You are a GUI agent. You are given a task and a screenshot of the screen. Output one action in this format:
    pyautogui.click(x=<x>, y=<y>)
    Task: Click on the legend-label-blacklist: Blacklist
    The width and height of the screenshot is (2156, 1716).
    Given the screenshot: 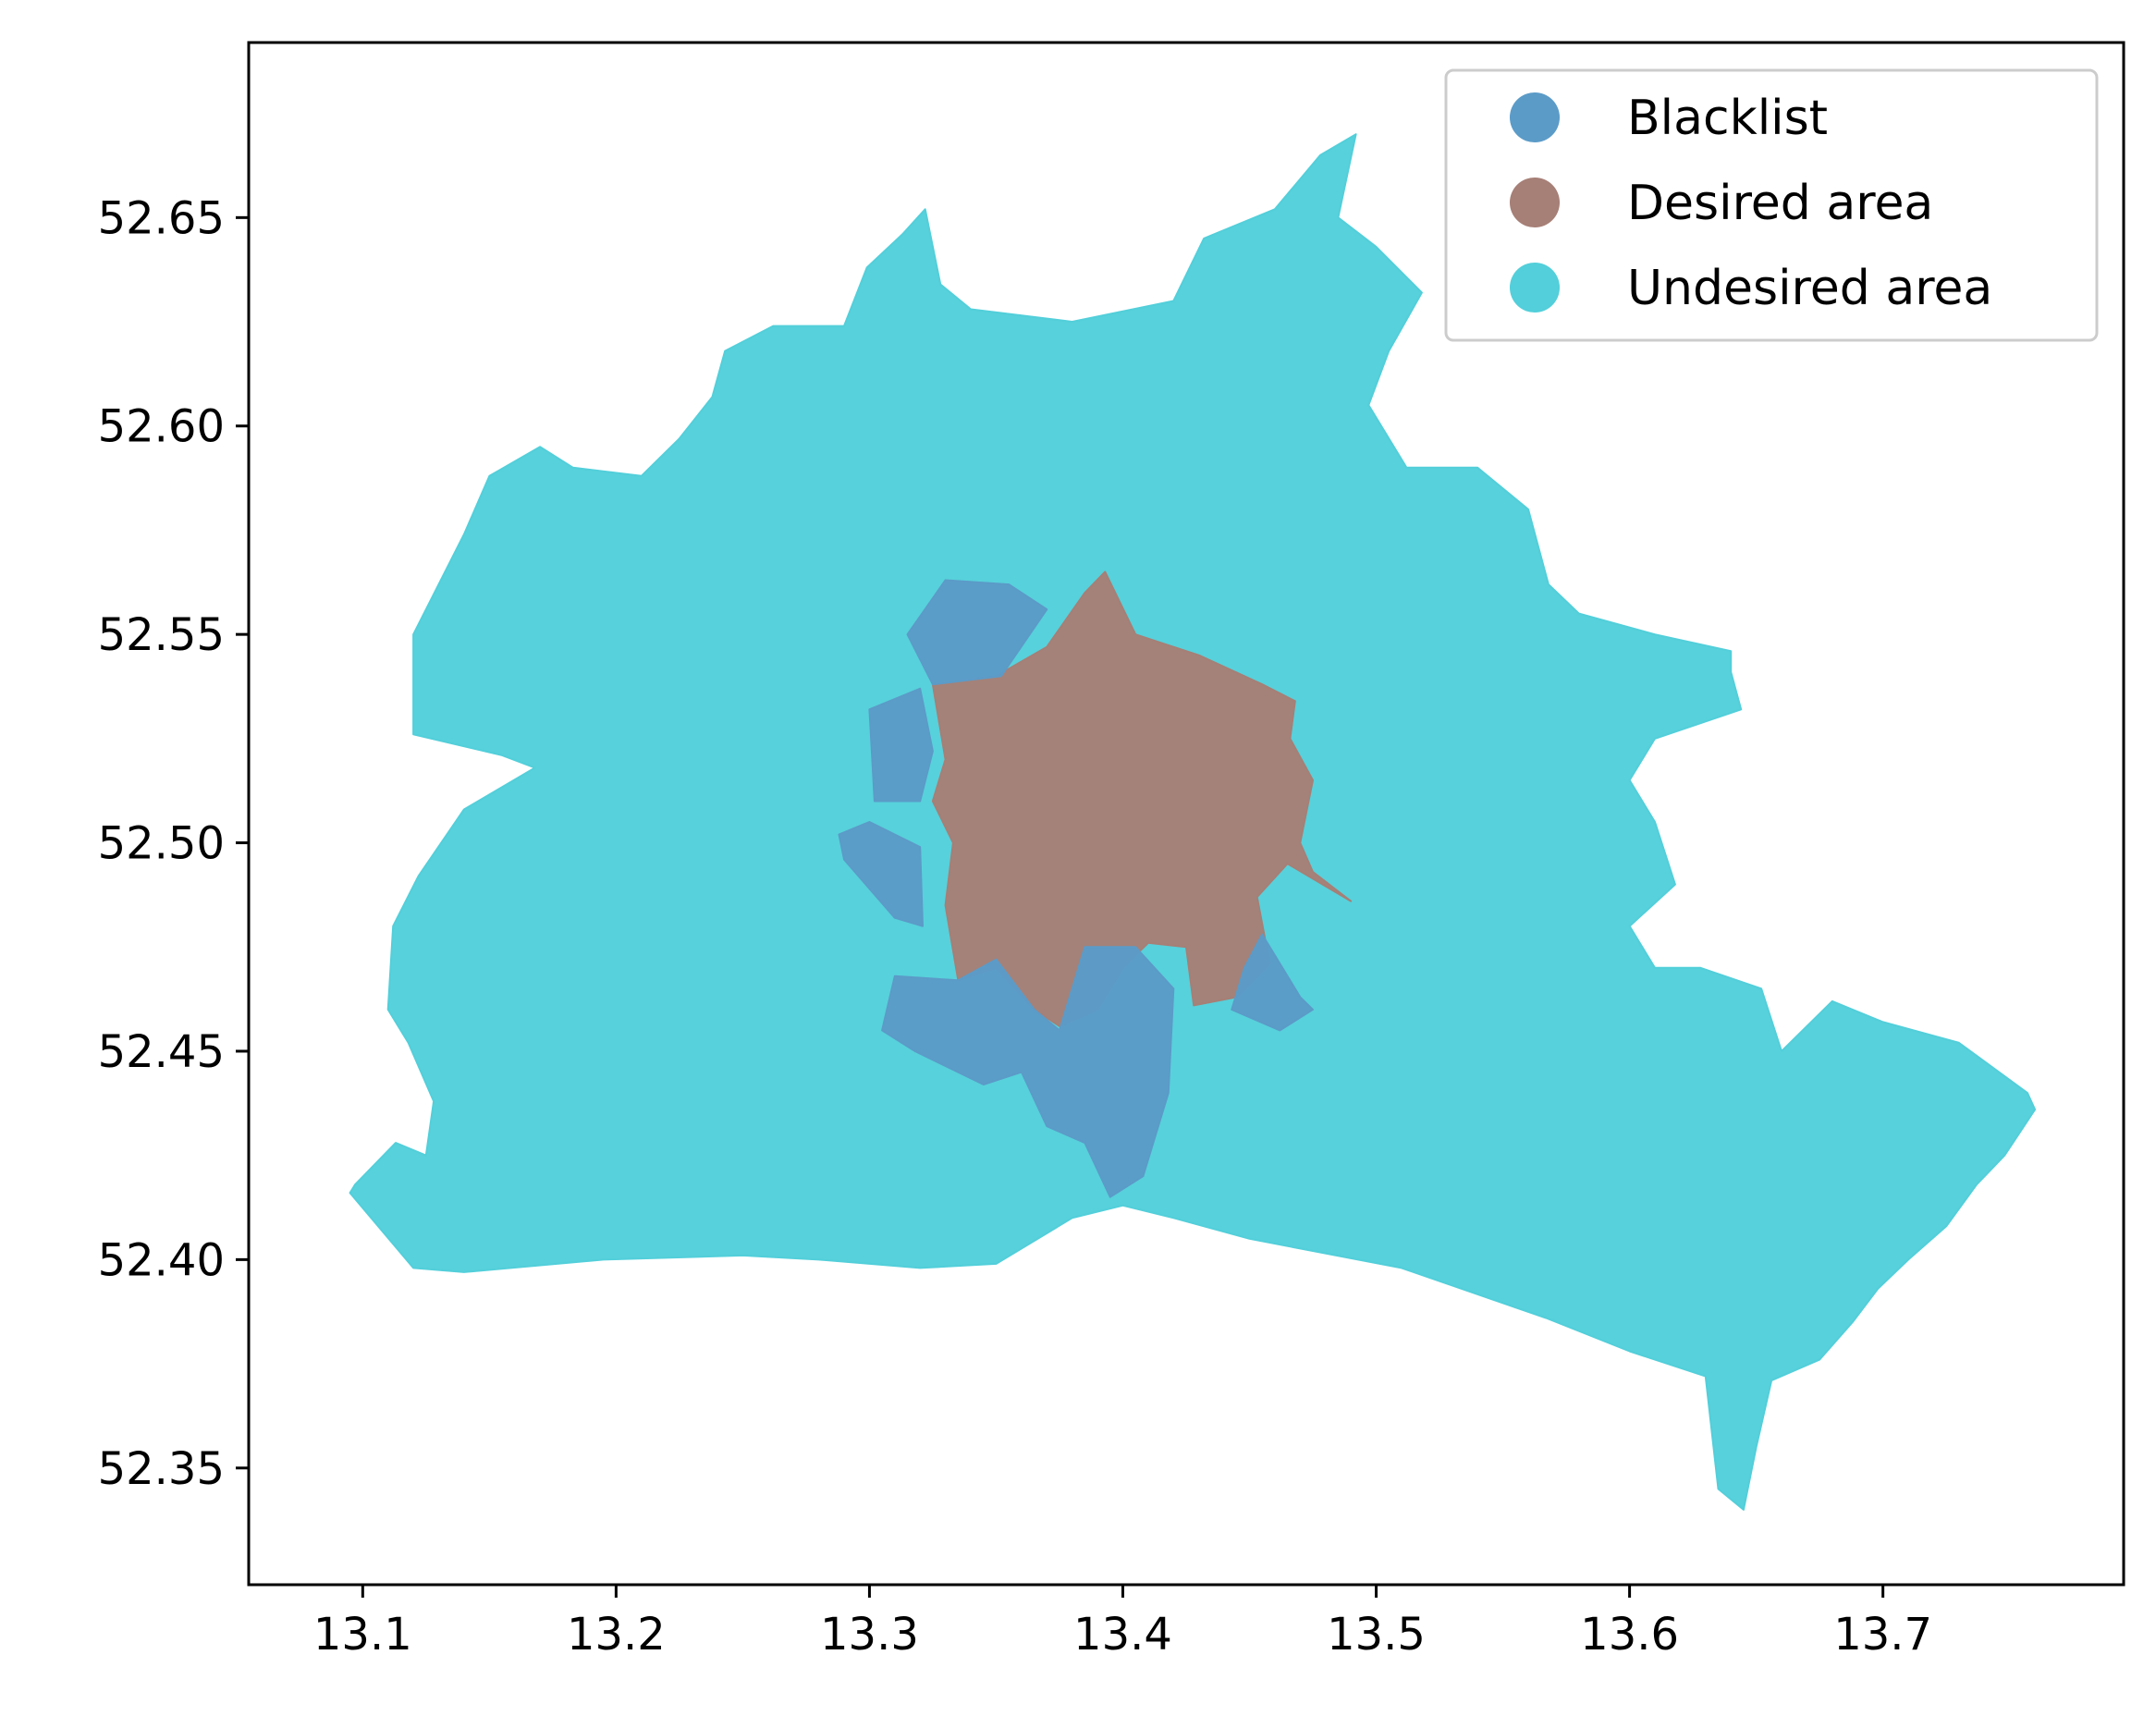 What is the action you would take?
    pyautogui.click(x=1728, y=118)
    